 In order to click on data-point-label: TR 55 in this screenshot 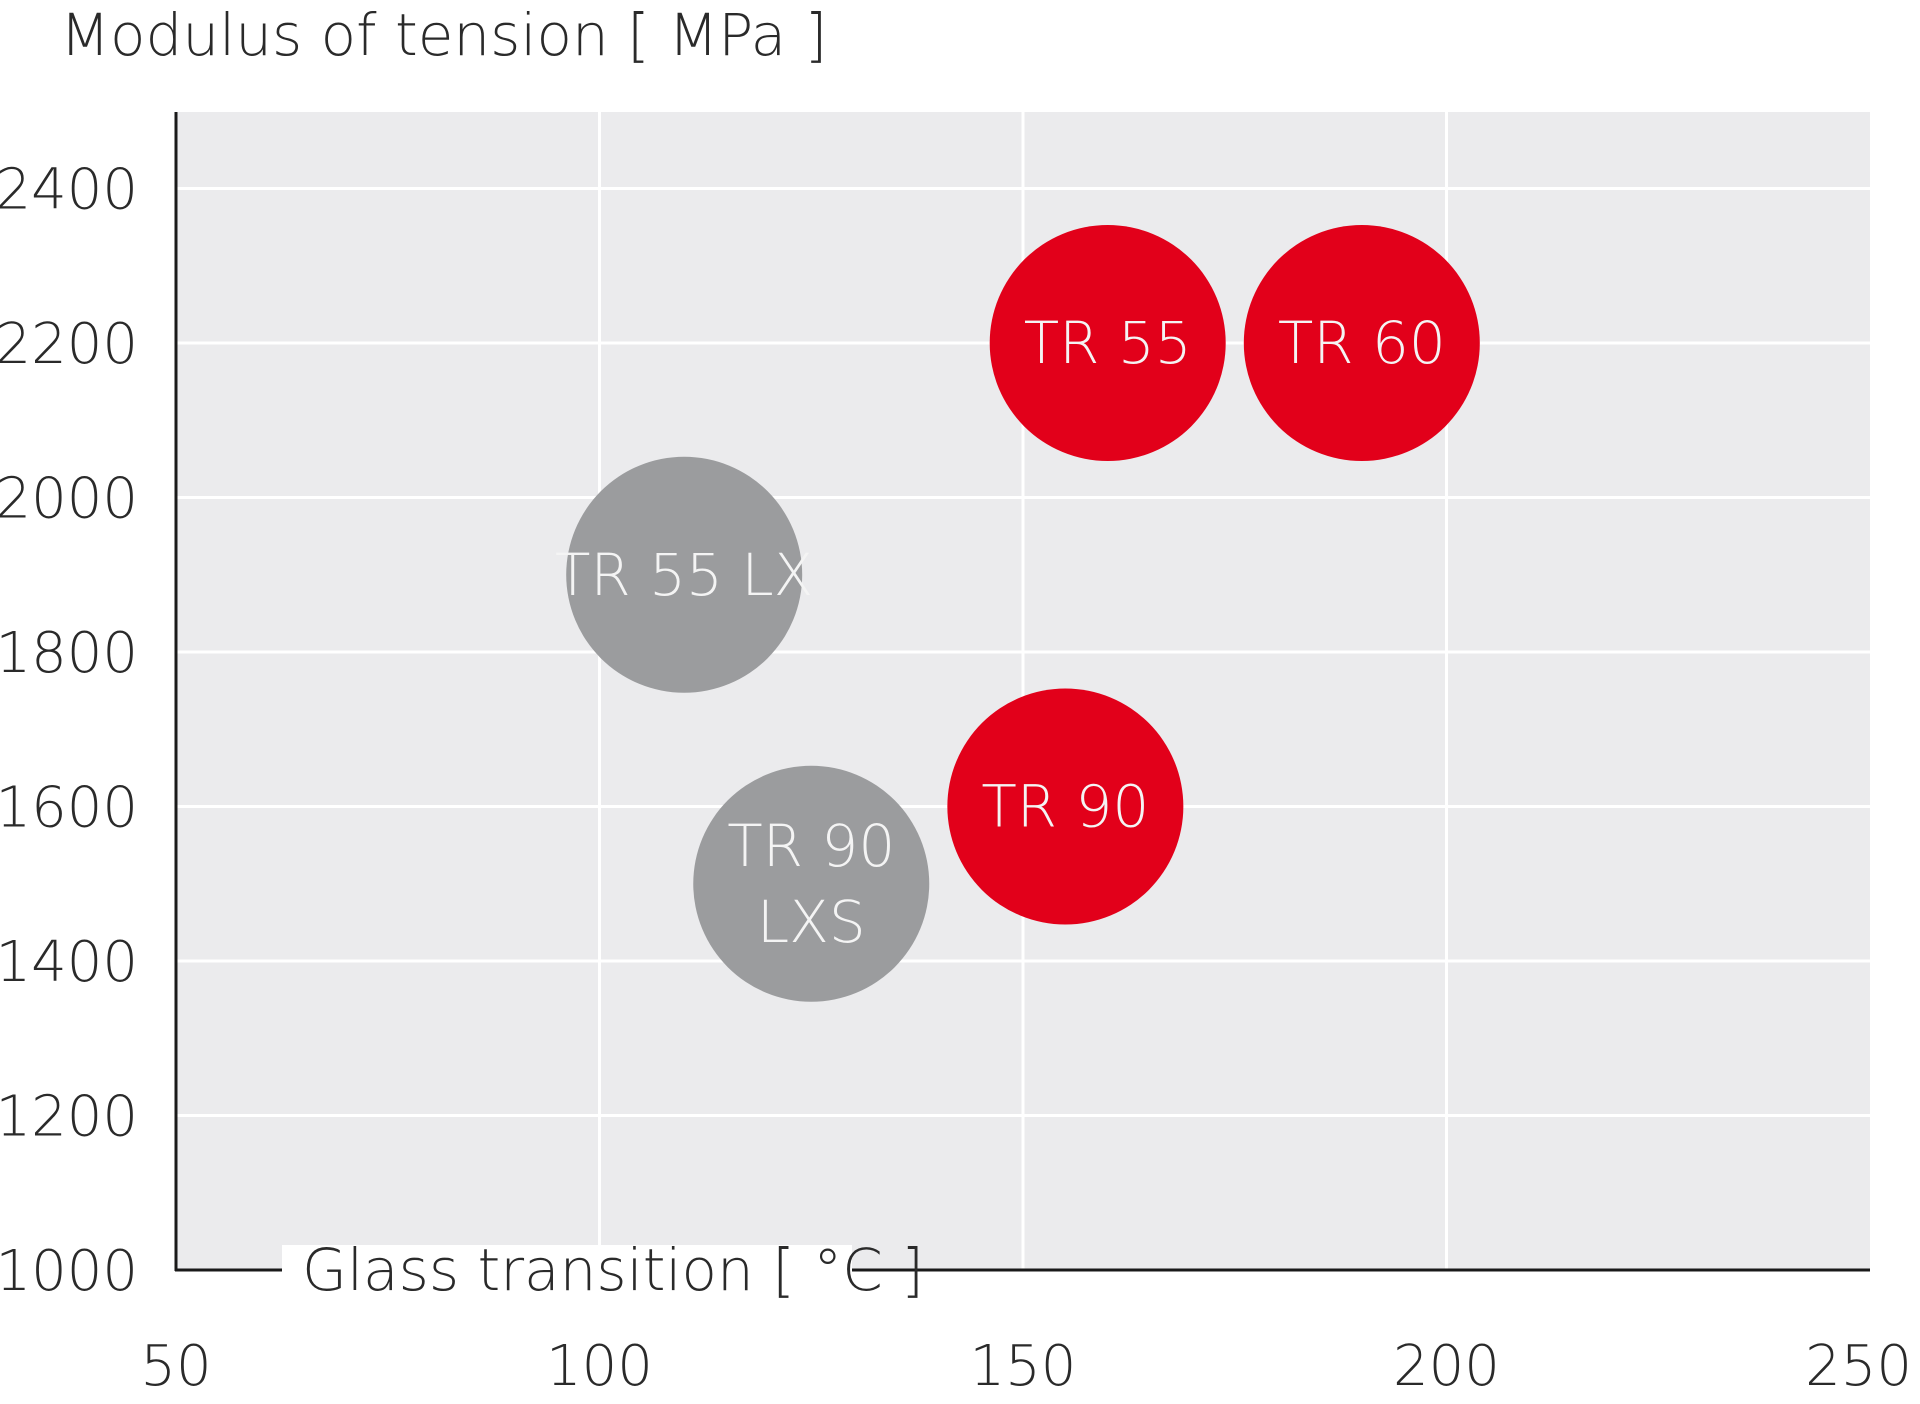, I will do `click(1108, 343)`.